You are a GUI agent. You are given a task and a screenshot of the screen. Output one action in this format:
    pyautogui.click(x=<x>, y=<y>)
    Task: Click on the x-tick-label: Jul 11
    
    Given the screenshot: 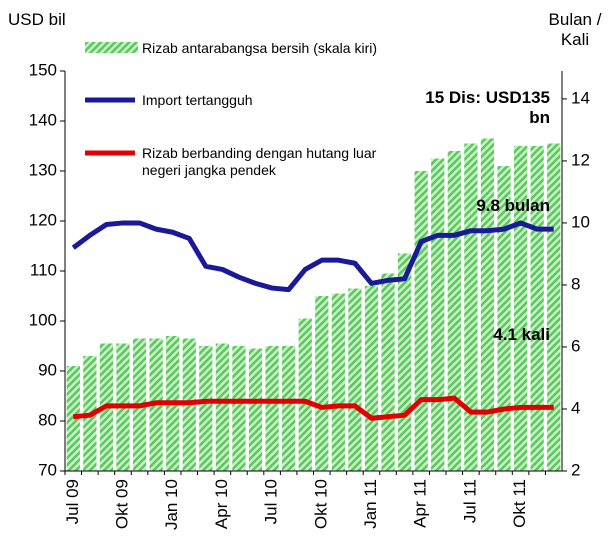 What is the action you would take?
    pyautogui.click(x=469, y=501)
    